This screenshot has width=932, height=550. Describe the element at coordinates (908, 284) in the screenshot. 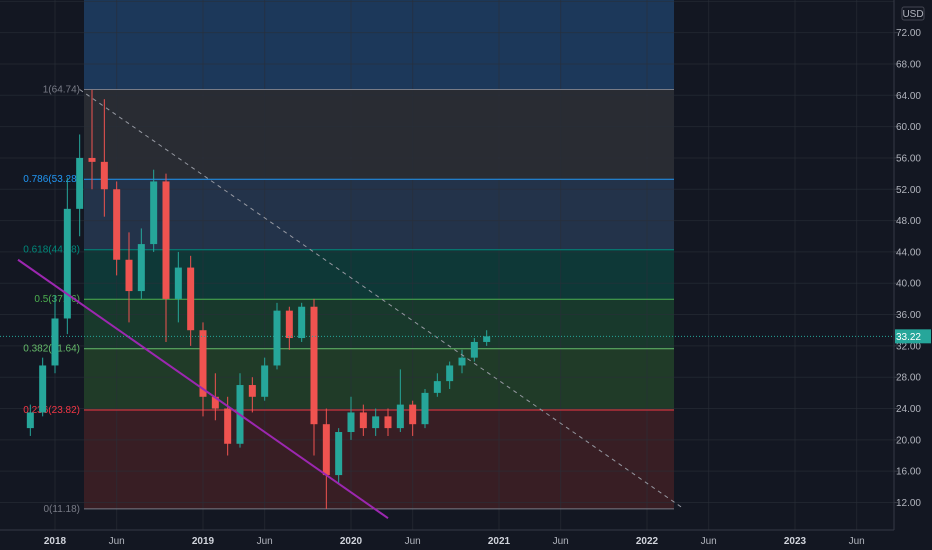

I see `price-axis-label: 40.00` at that location.